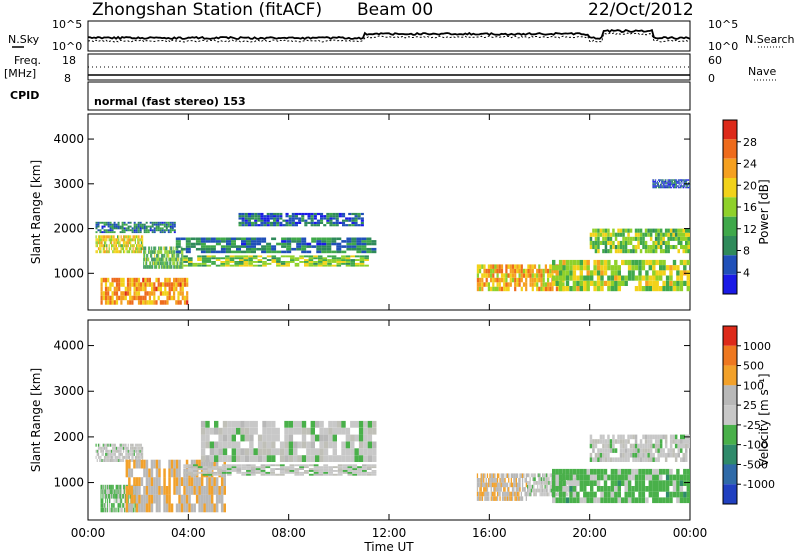 The image size is (800, 554). What do you see at coordinates (730, 474) in the screenshot?
I see `vel-colorbar-swatch` at bounding box center [730, 474].